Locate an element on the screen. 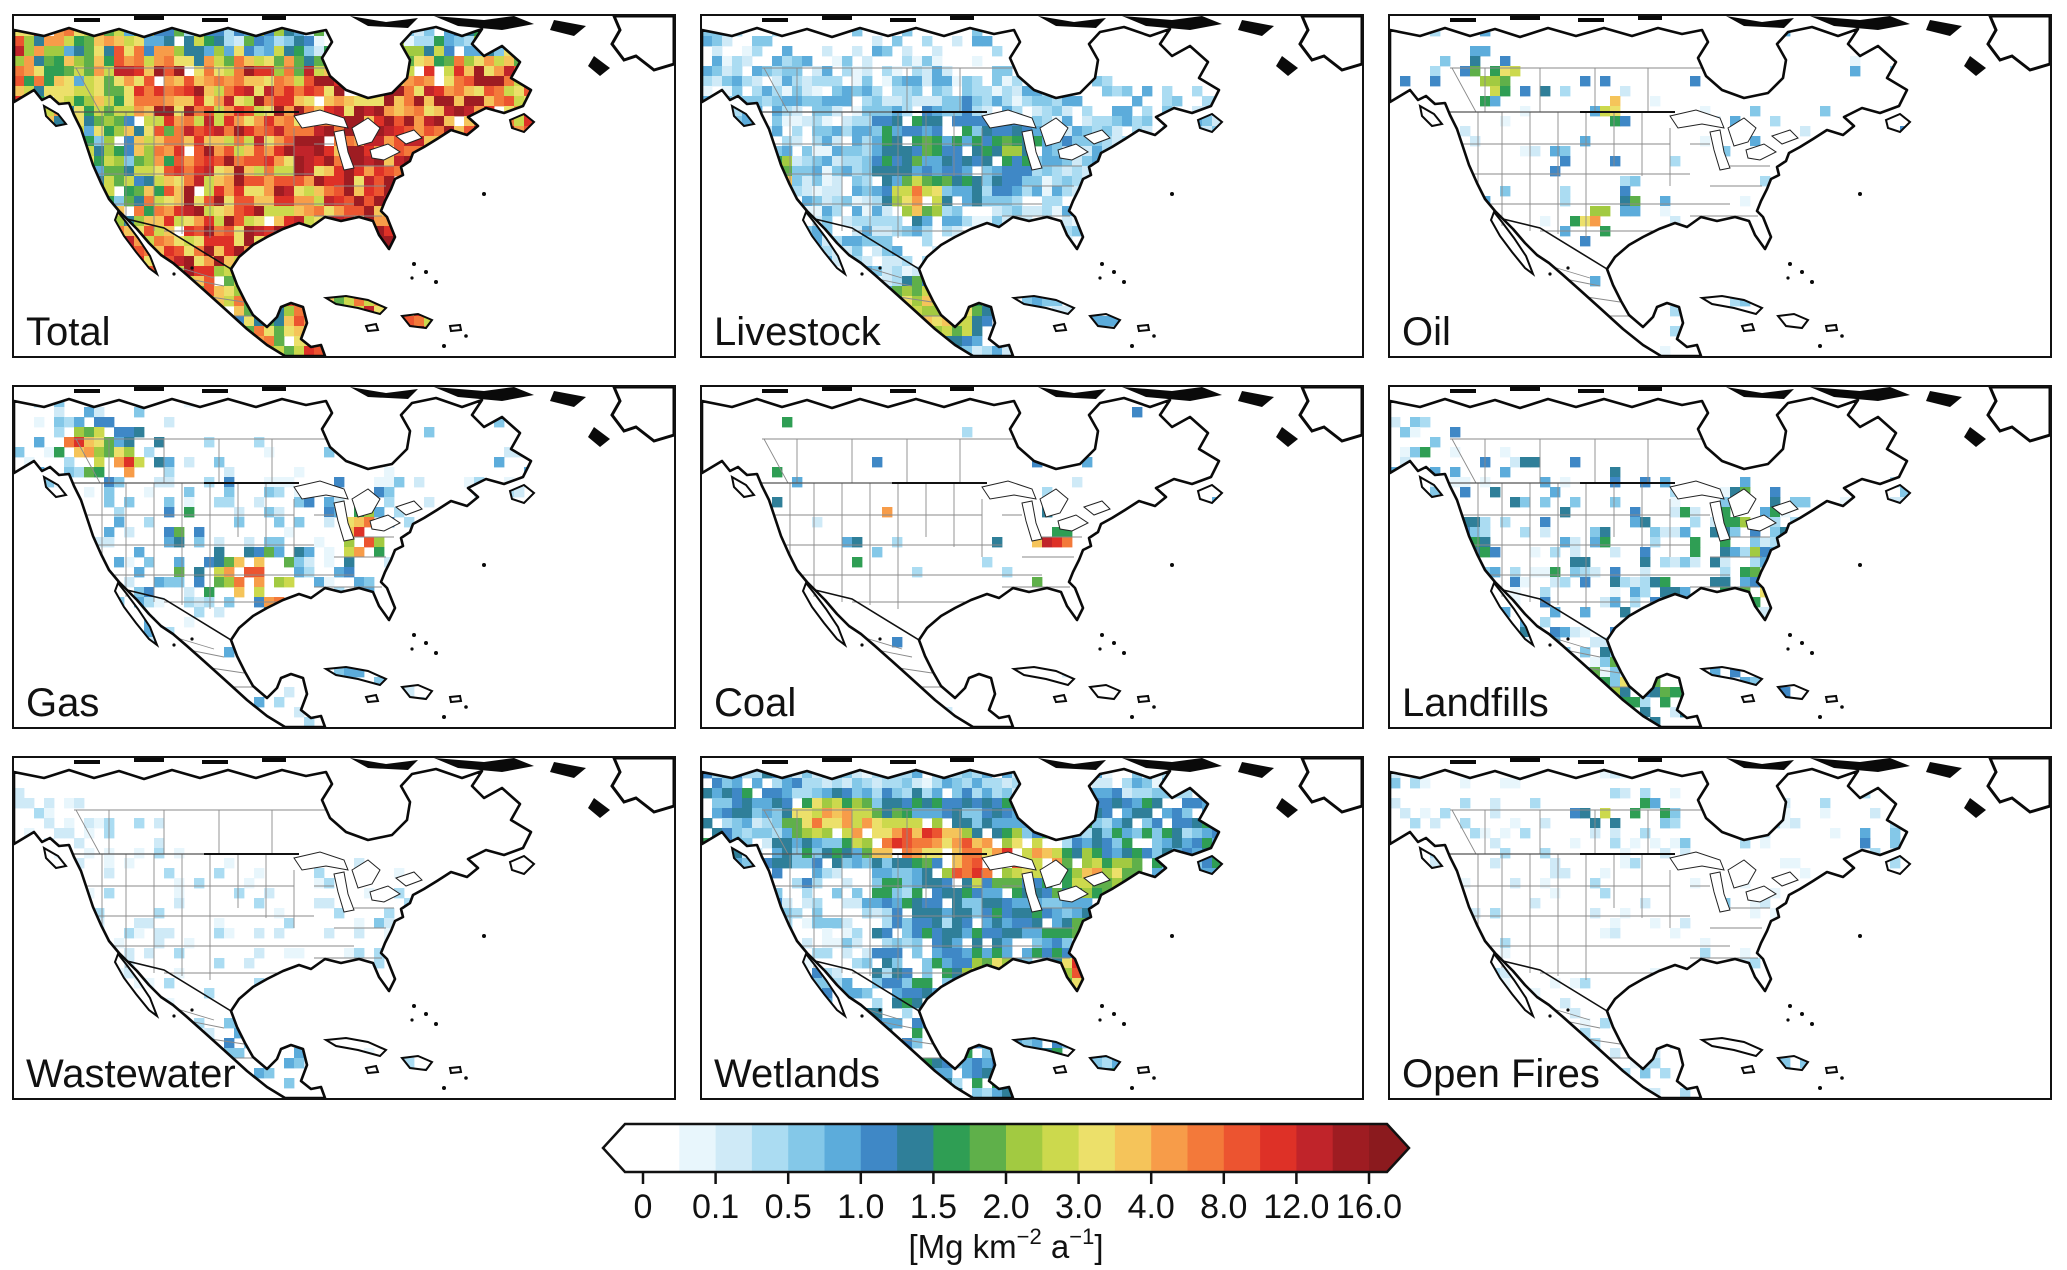 The image size is (2067, 1270). colorbar-tick-label: 1.5 is located at coordinates (933, 1207).